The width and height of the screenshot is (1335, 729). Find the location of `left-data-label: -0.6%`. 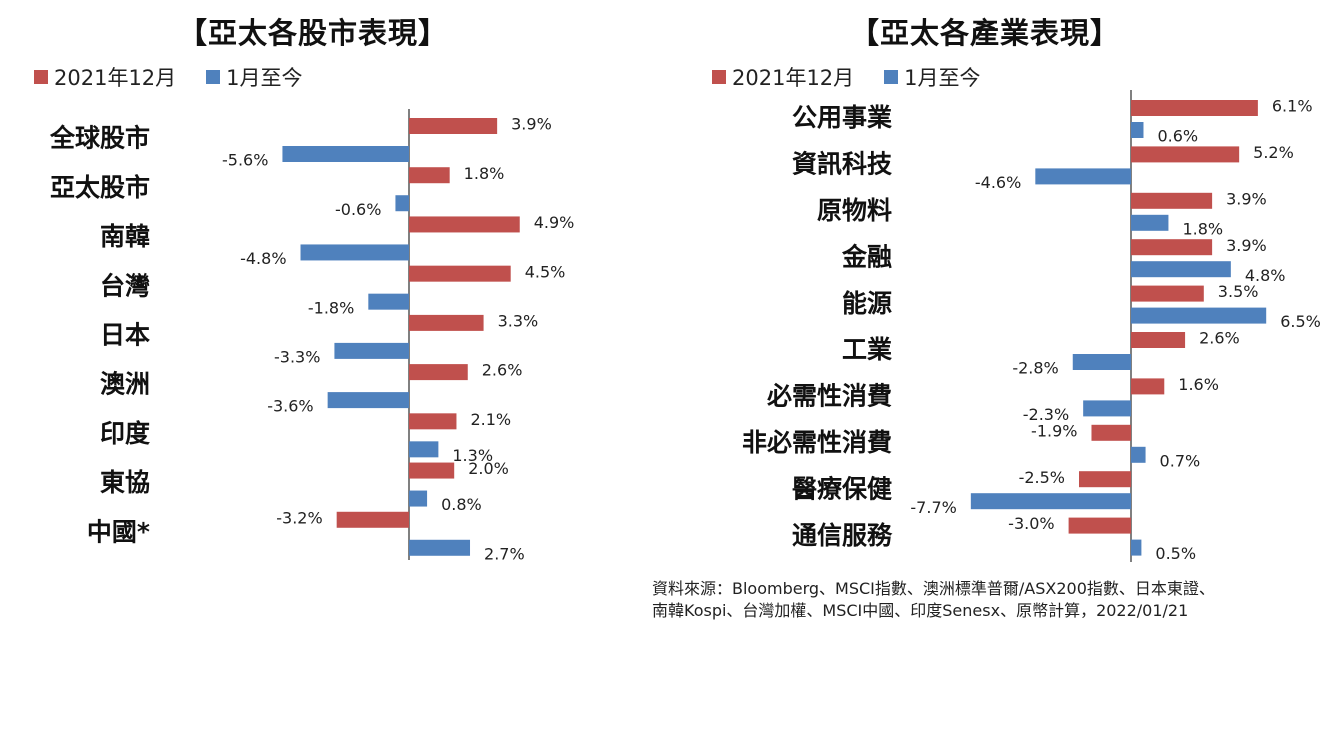

left-data-label: -0.6% is located at coordinates (358, 209).